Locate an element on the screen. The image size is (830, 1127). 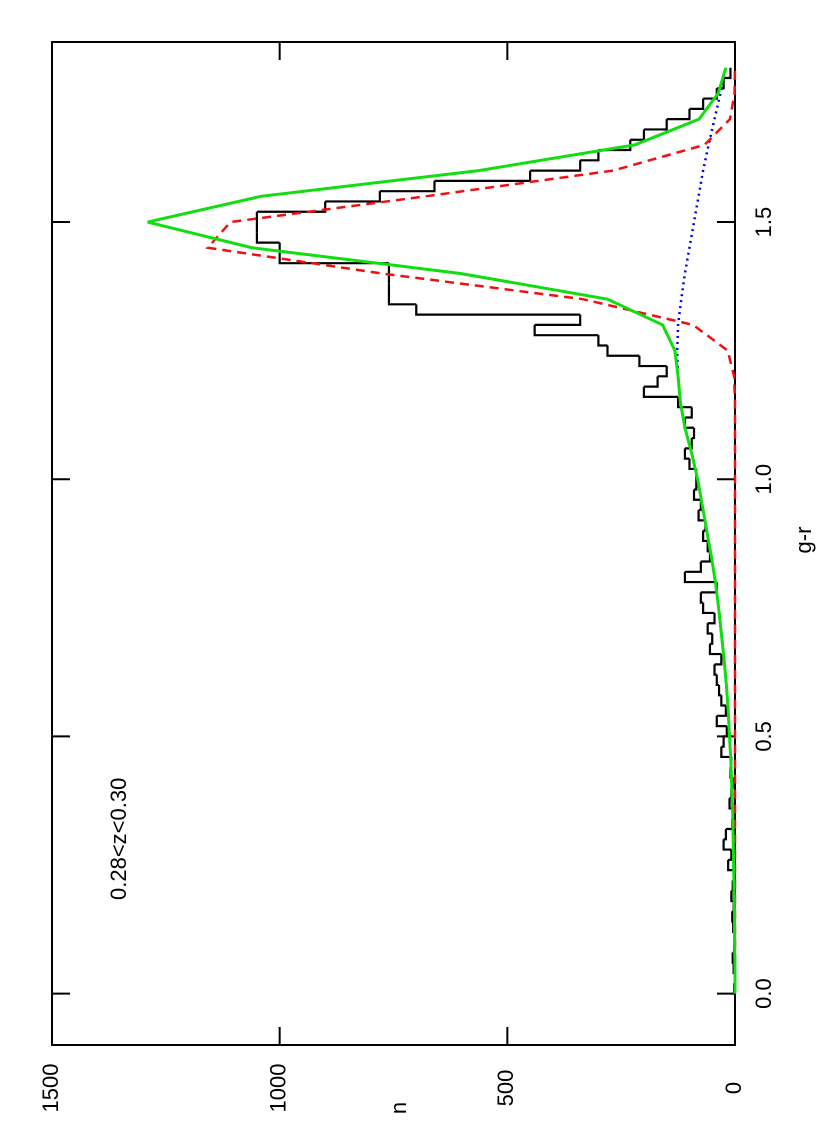
y-axis-label: n is located at coordinates (398, 1108).